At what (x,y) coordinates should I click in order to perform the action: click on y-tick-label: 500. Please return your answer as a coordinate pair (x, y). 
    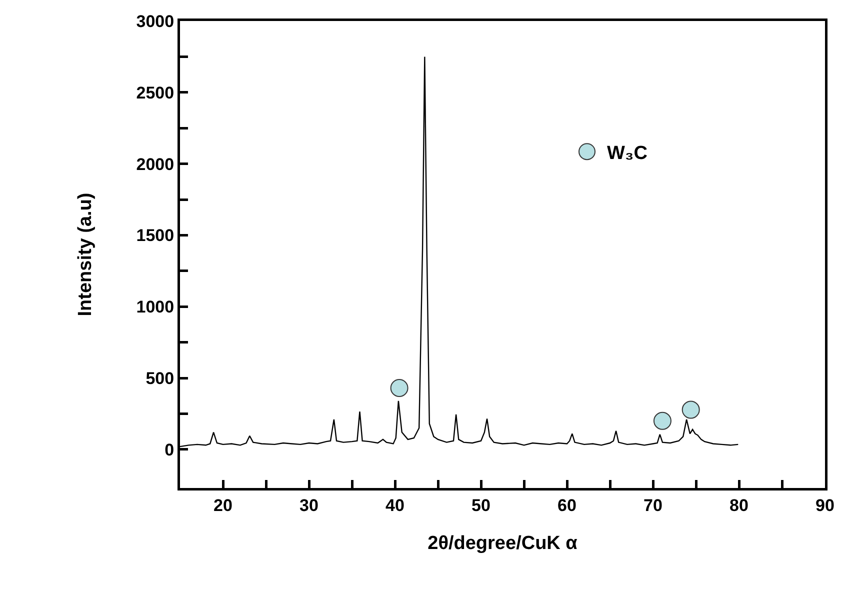
    Looking at the image, I should click on (160, 378).